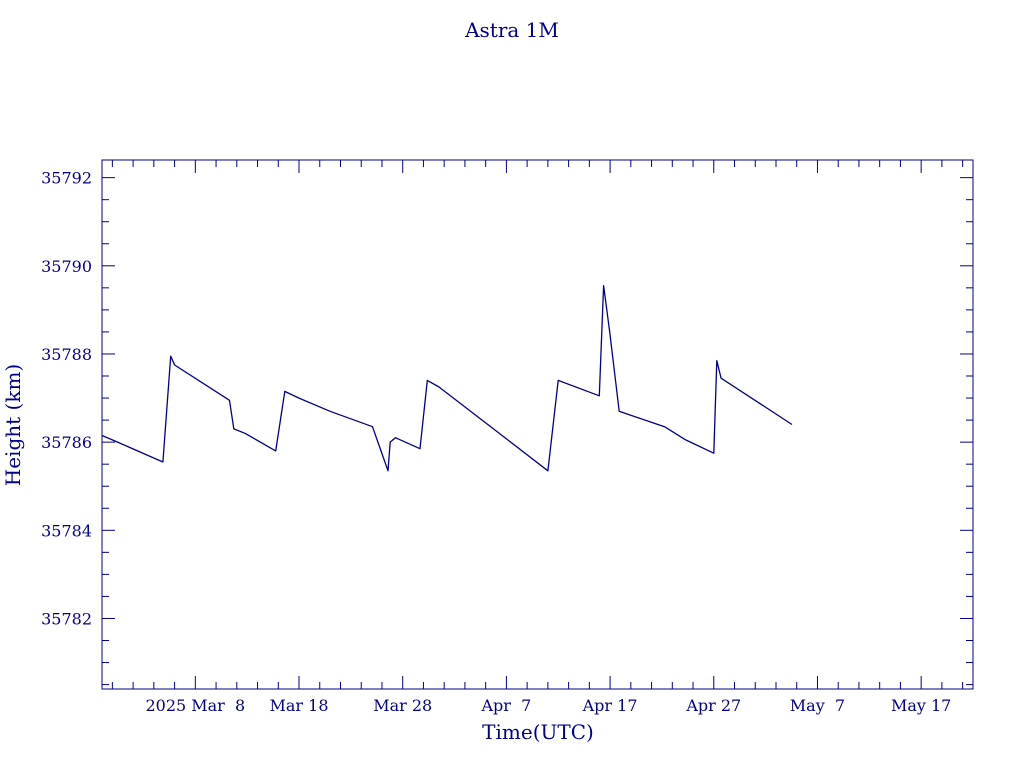 This screenshot has width=1024, height=768. I want to click on x-tick-label: Apr 17, so click(610, 705).